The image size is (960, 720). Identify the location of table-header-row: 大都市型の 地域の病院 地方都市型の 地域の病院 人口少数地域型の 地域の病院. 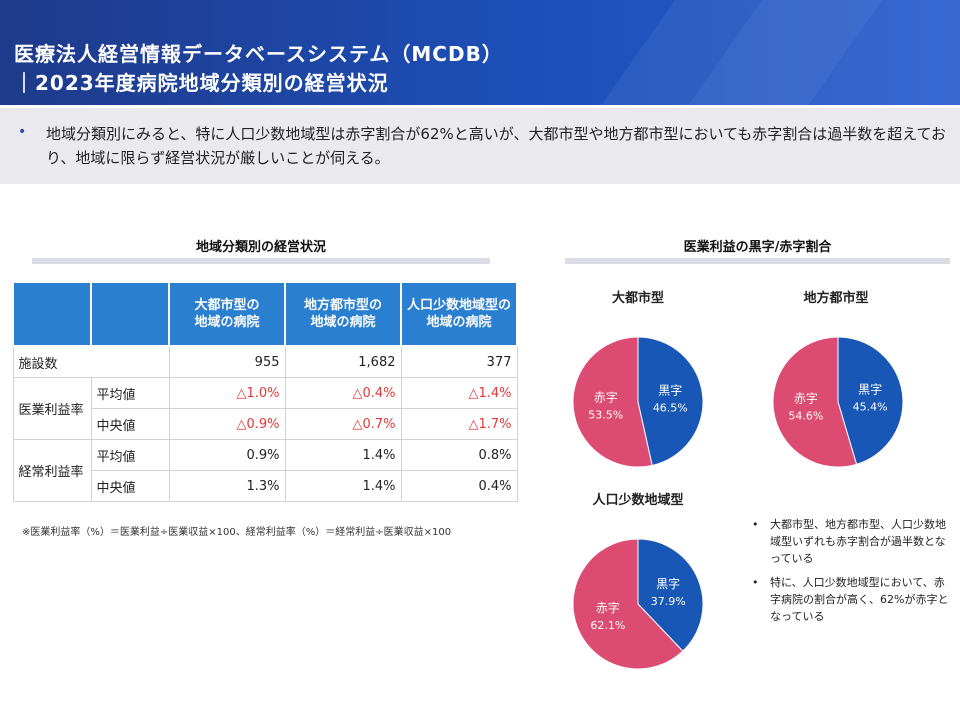
(265, 314).